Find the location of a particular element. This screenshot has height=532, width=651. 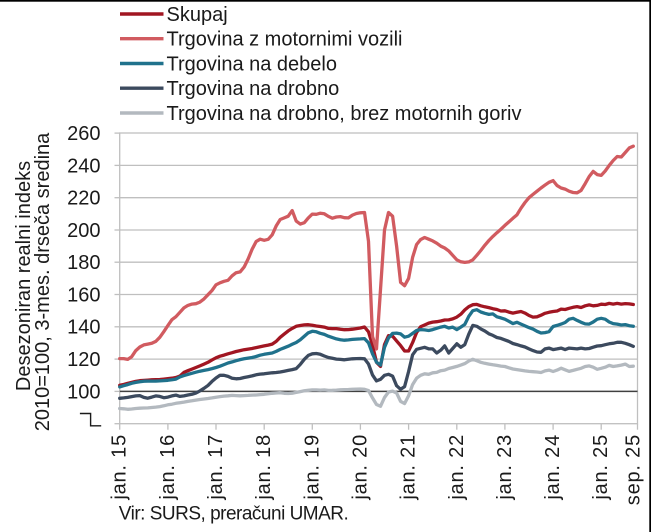

svg-text: jan. 25 is located at coordinates (601, 467).